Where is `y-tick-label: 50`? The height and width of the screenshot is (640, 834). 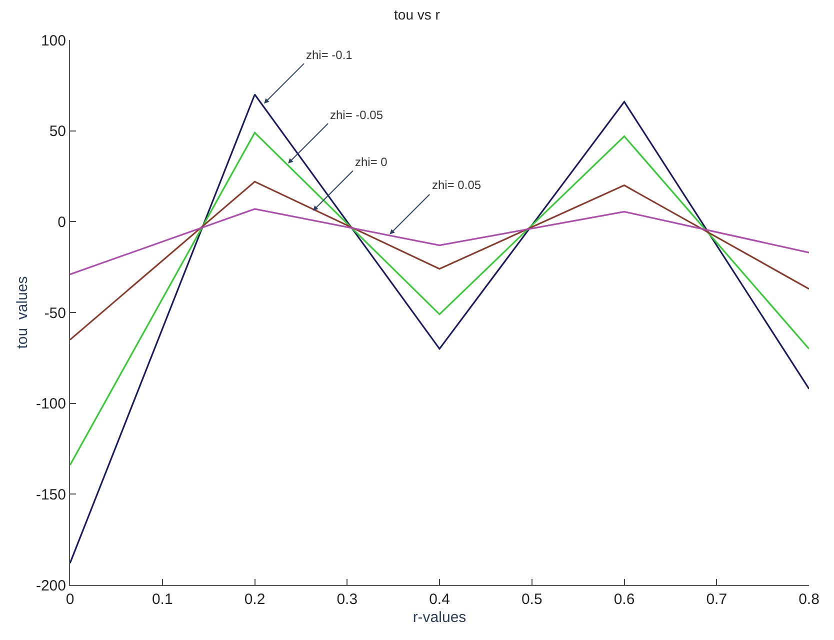
y-tick-label: 50 is located at coordinates (57, 131).